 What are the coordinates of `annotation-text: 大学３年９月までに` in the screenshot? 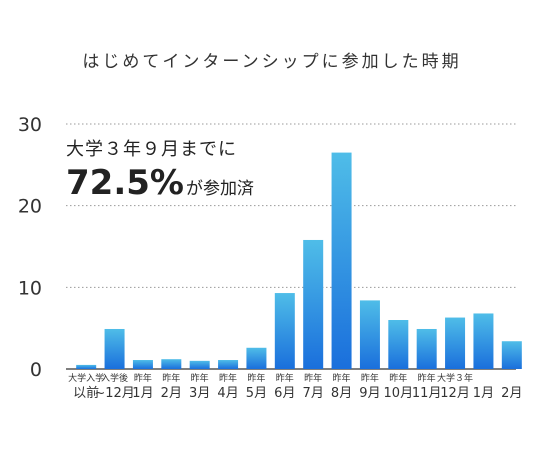 It's located at (151, 149).